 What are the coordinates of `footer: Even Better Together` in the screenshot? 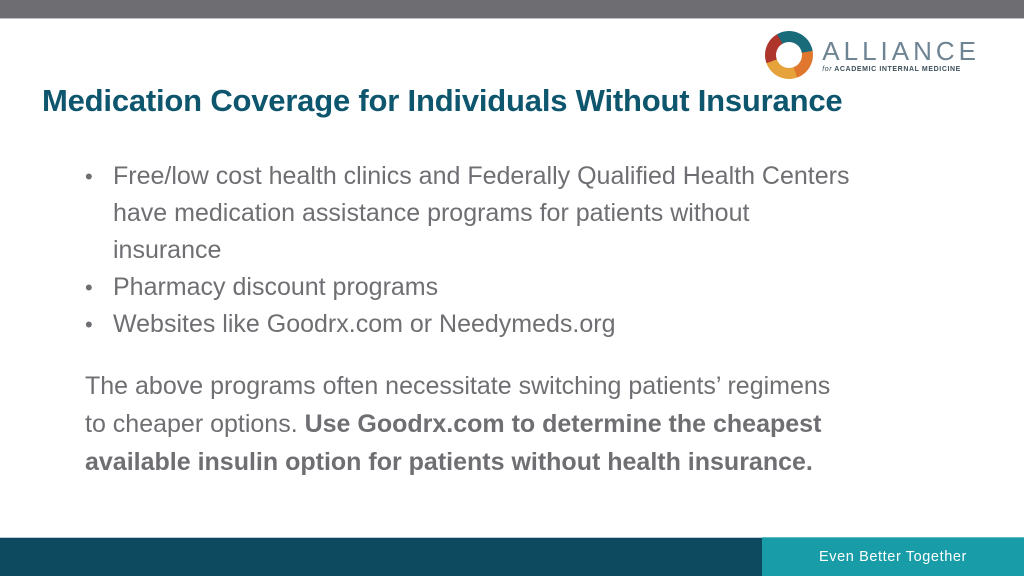 It's located at (512, 556).